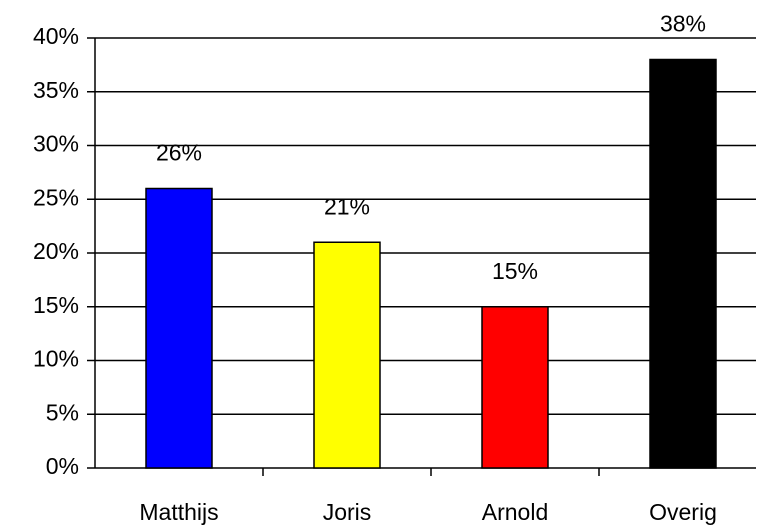 This screenshot has height=529, width=758. What do you see at coordinates (56, 197) in the screenshot?
I see `y-tick-label: 25%` at bounding box center [56, 197].